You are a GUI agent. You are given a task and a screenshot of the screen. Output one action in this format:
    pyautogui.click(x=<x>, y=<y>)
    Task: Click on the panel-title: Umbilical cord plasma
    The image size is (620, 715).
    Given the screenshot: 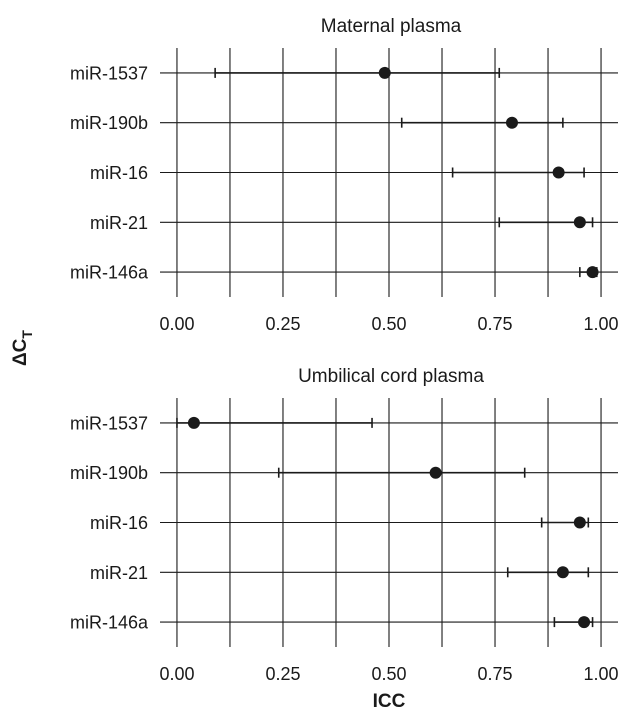 What is the action you would take?
    pyautogui.click(x=391, y=376)
    